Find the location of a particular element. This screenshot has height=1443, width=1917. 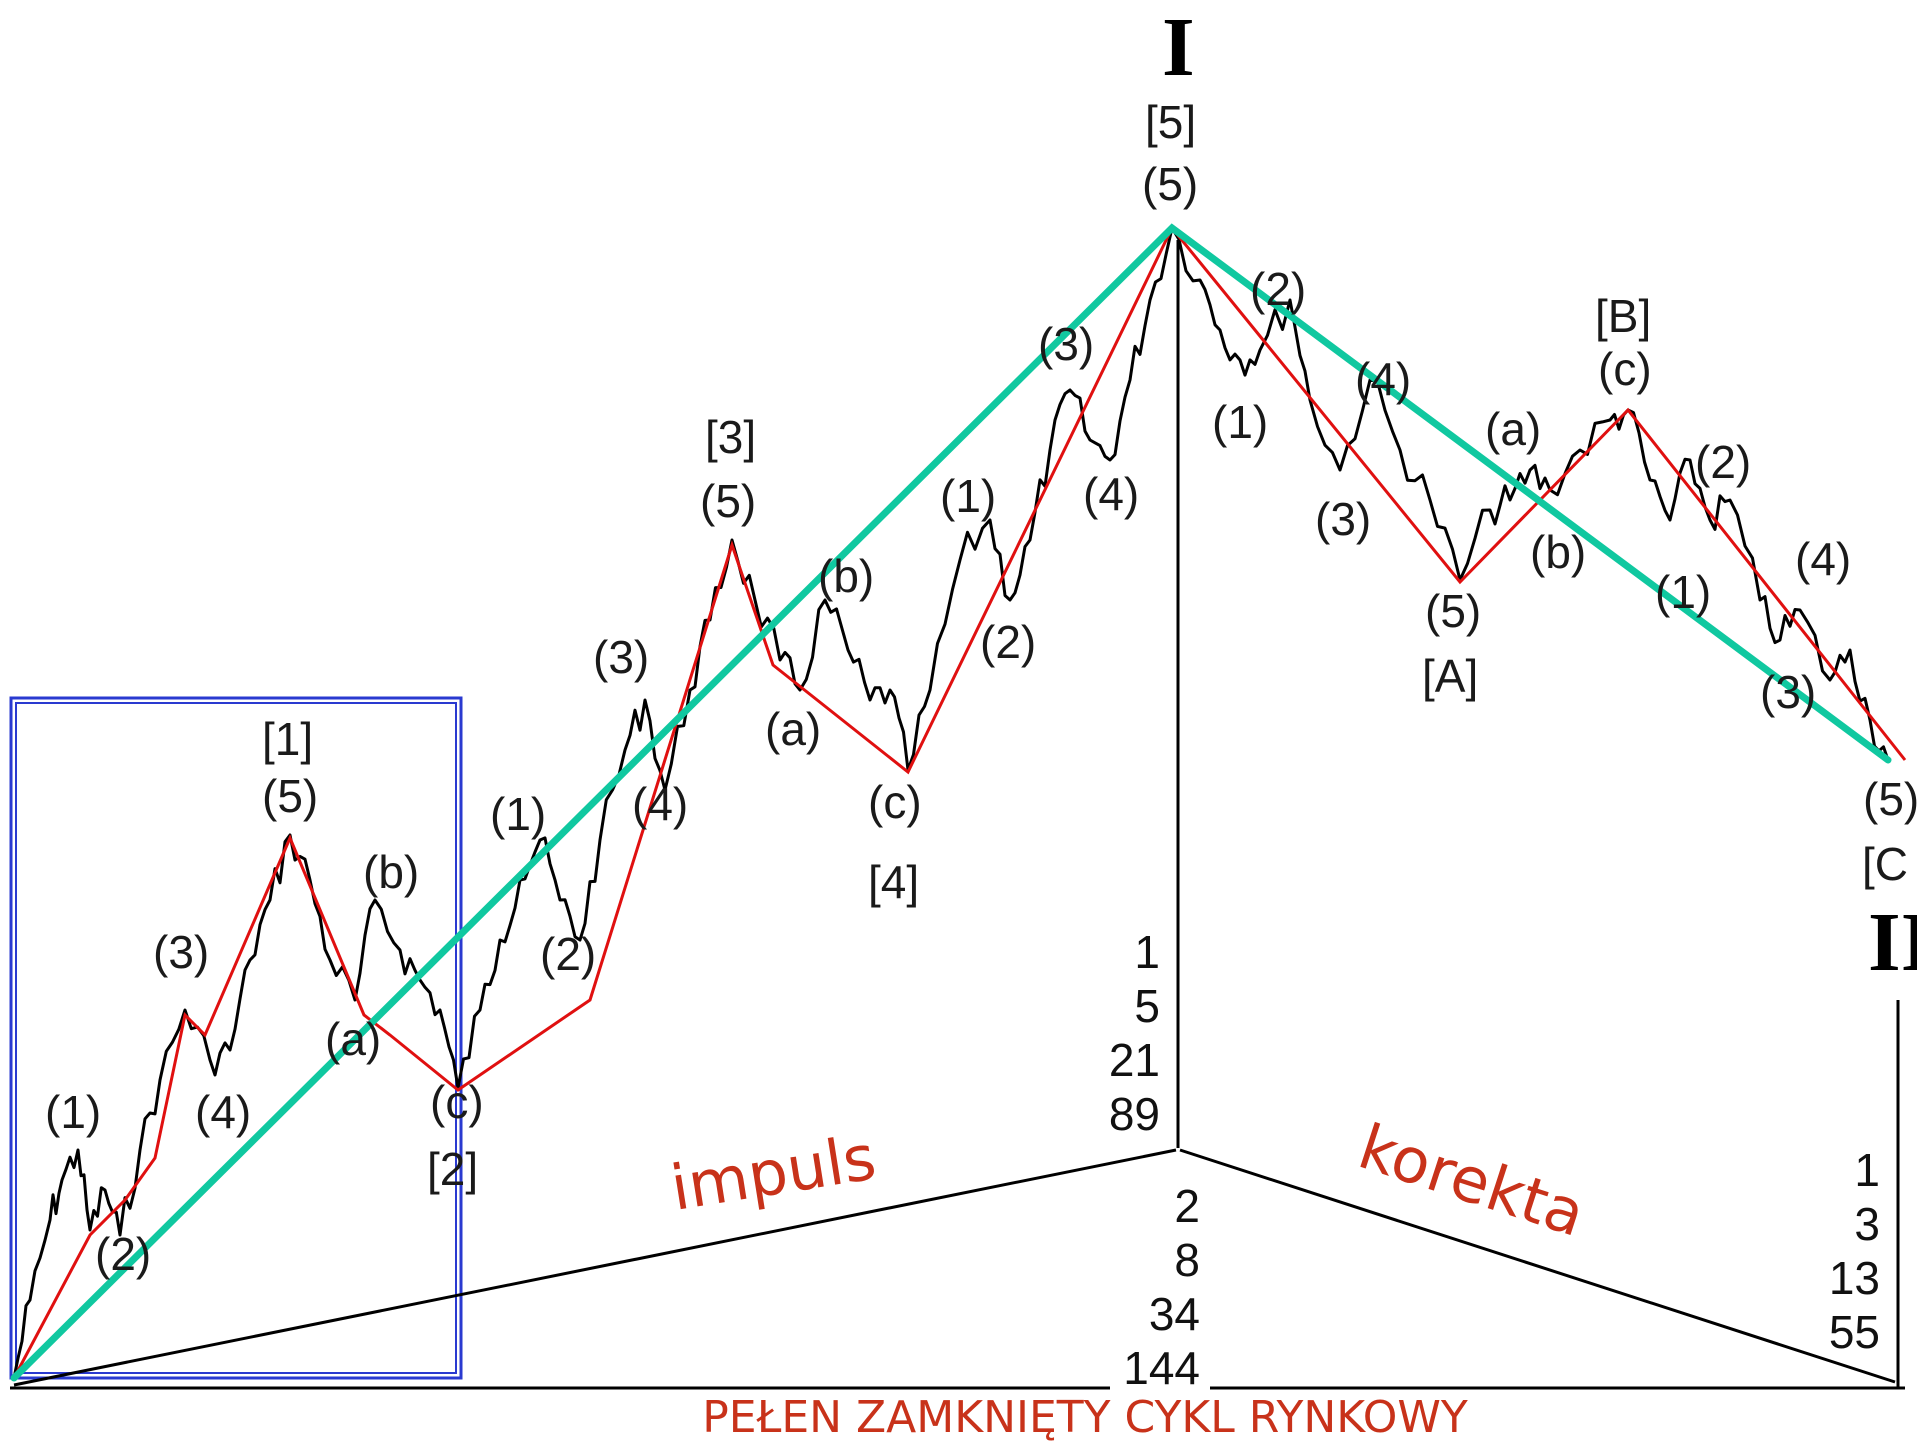

count-upper-3: 21 is located at coordinates (1134, 1060).